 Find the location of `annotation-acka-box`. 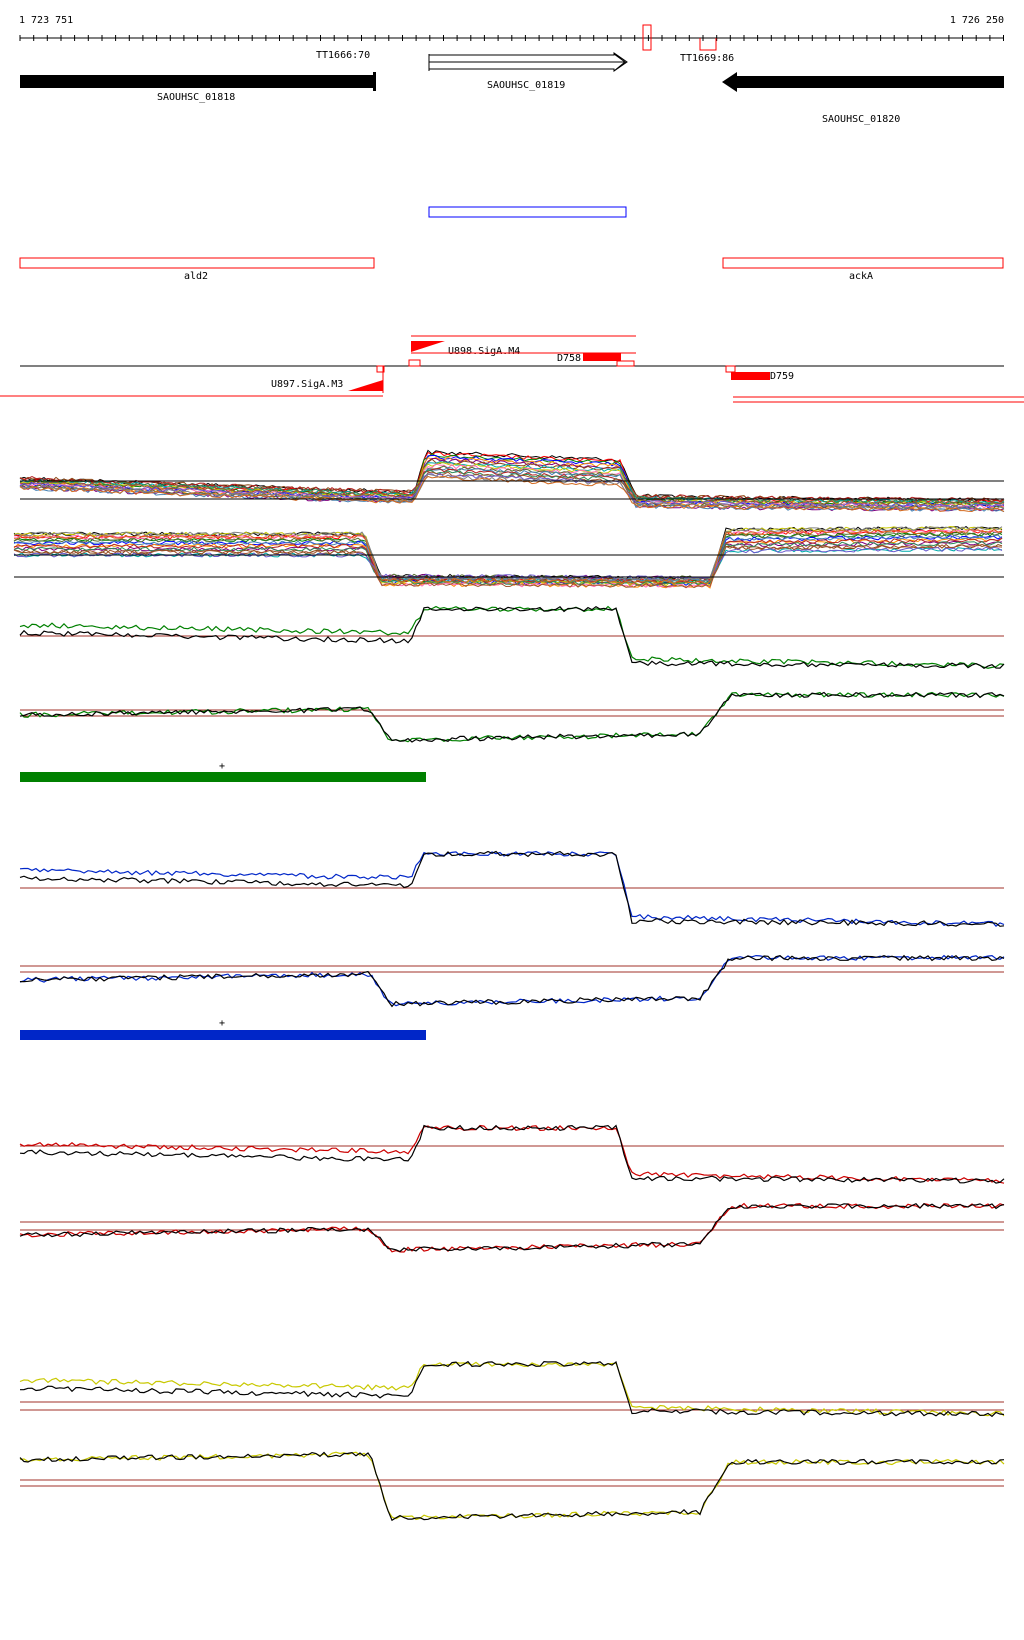

annotation-acka-box is located at coordinates (863, 263).